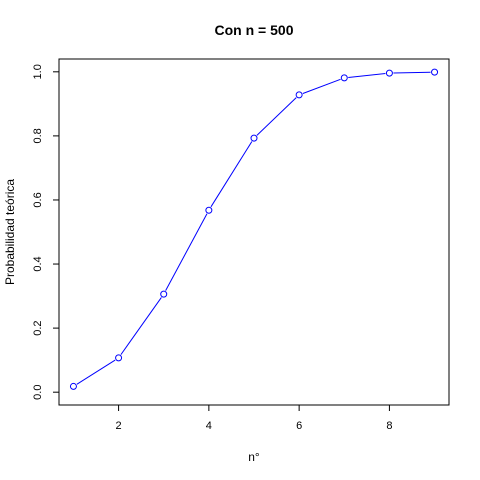 The image size is (480, 480). Describe the element at coordinates (10, 232) in the screenshot. I see `y-axis-label: Probabilidad teórica` at that location.